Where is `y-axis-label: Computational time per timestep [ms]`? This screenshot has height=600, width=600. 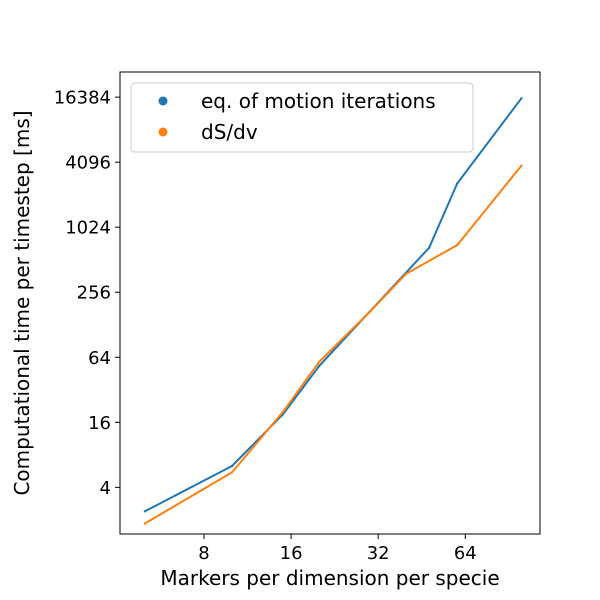
y-axis-label: Computational time per timestep [ms] is located at coordinates (22, 302).